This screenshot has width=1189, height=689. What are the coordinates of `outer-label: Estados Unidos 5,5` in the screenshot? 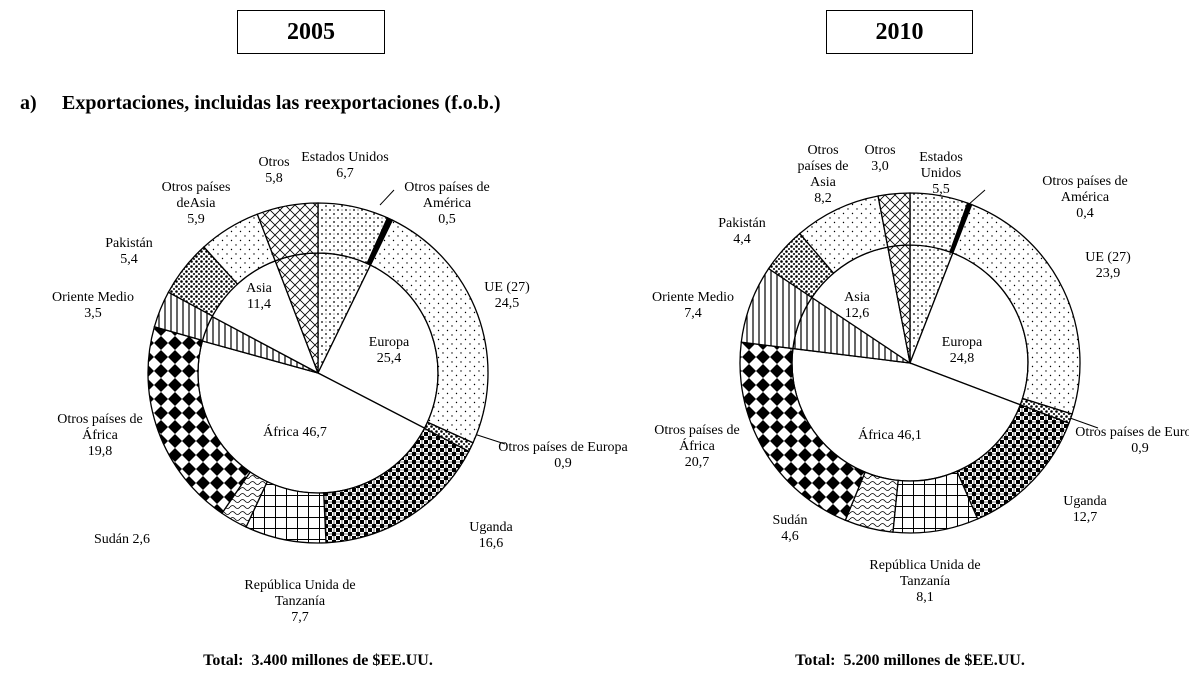 It's located at (941, 174).